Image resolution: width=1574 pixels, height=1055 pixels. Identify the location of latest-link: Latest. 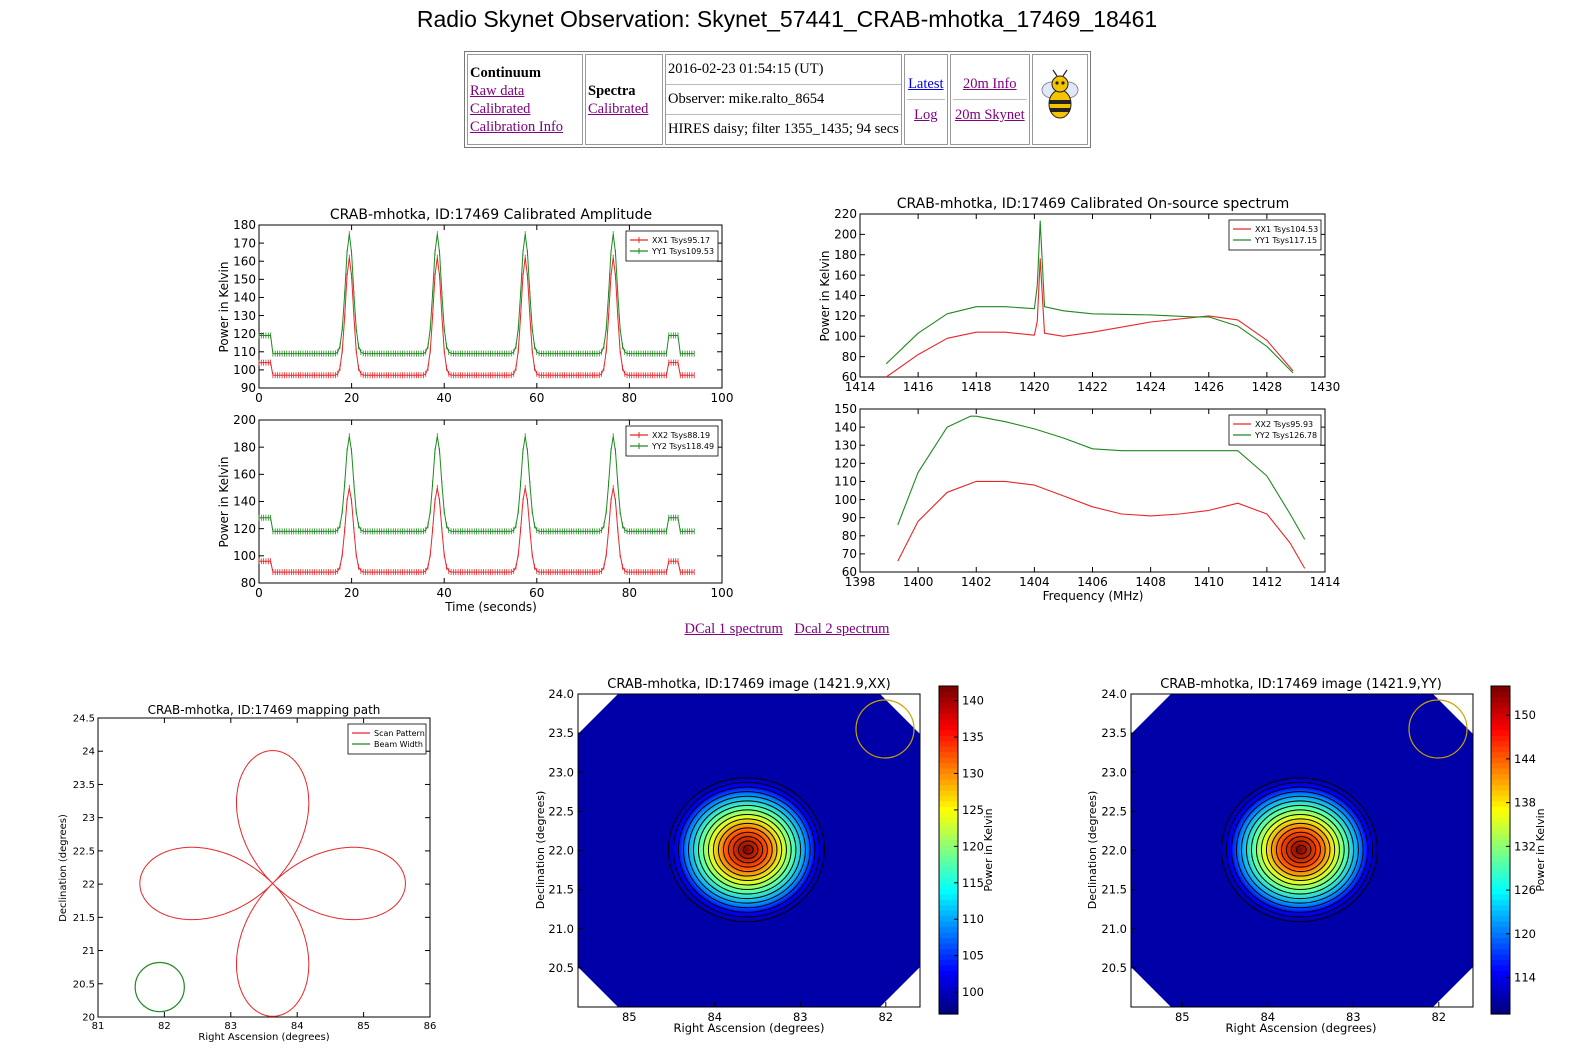
(926, 84).